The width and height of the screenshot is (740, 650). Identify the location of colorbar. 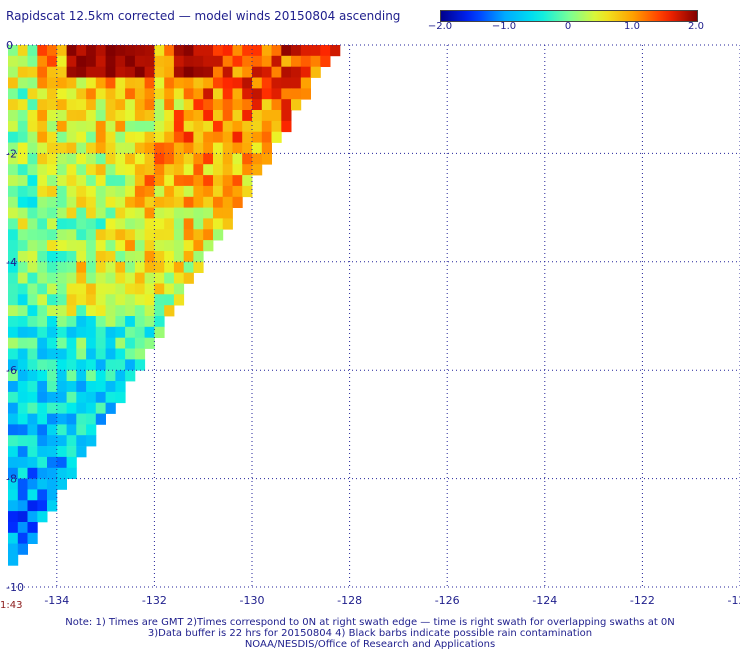
(569, 16).